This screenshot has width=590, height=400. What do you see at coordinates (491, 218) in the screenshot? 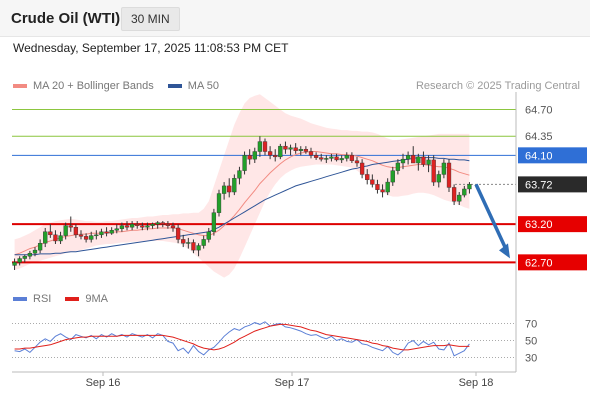
I see `forecast-arrow-shaft` at bounding box center [491, 218].